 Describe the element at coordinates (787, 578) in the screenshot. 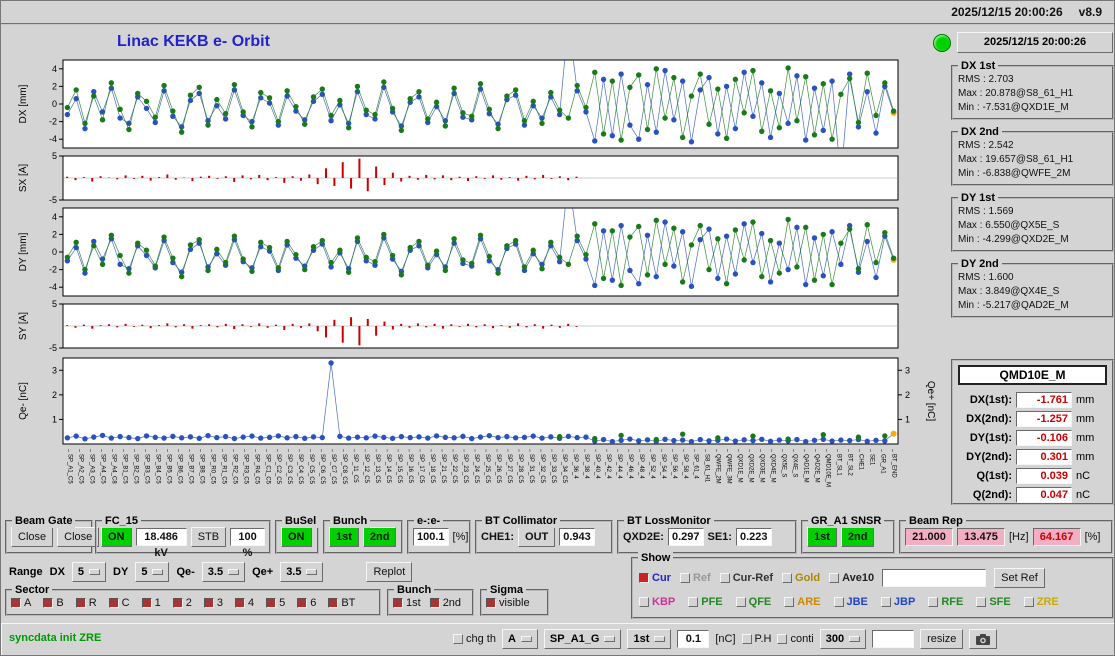

I see `show-gold-checkbox` at that location.